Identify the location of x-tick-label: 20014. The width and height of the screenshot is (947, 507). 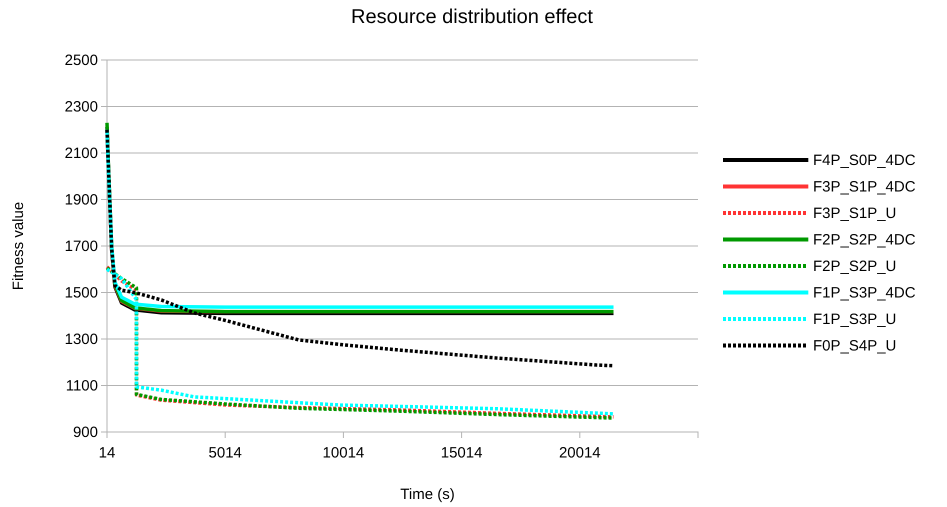
(579, 453).